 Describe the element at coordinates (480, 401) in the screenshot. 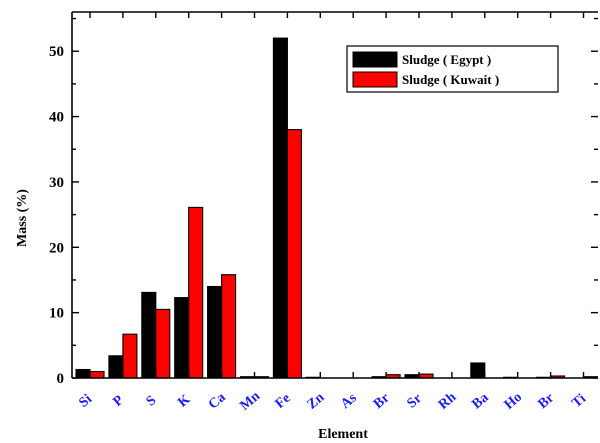

I see `x-tick-label-ba-12: Ba` at that location.